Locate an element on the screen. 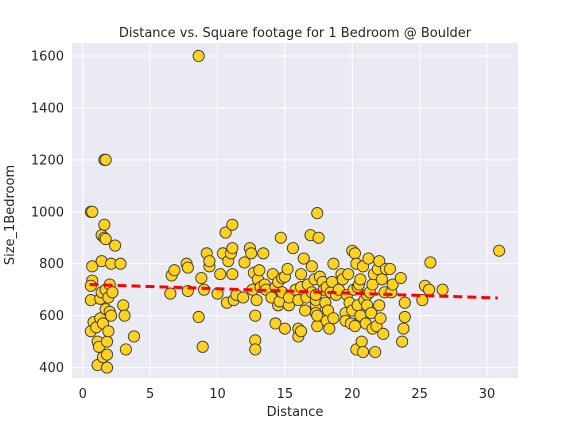 This screenshot has height=432, width=576. x-axis-label: Distance is located at coordinates (295, 412).